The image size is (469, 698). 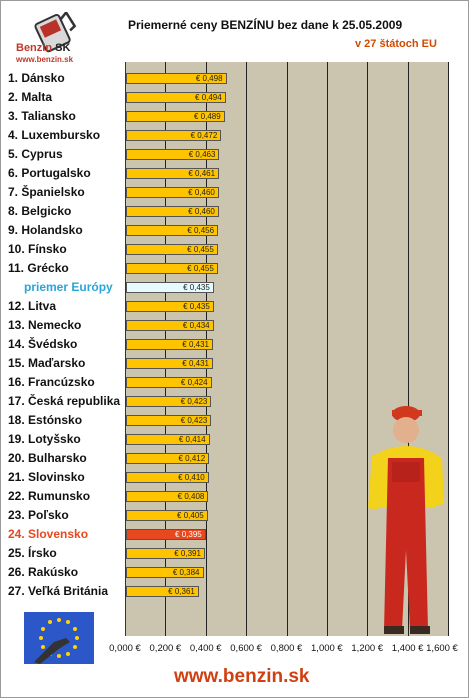 I want to click on x-tick-label: 1,400 €, so click(x=407, y=648).